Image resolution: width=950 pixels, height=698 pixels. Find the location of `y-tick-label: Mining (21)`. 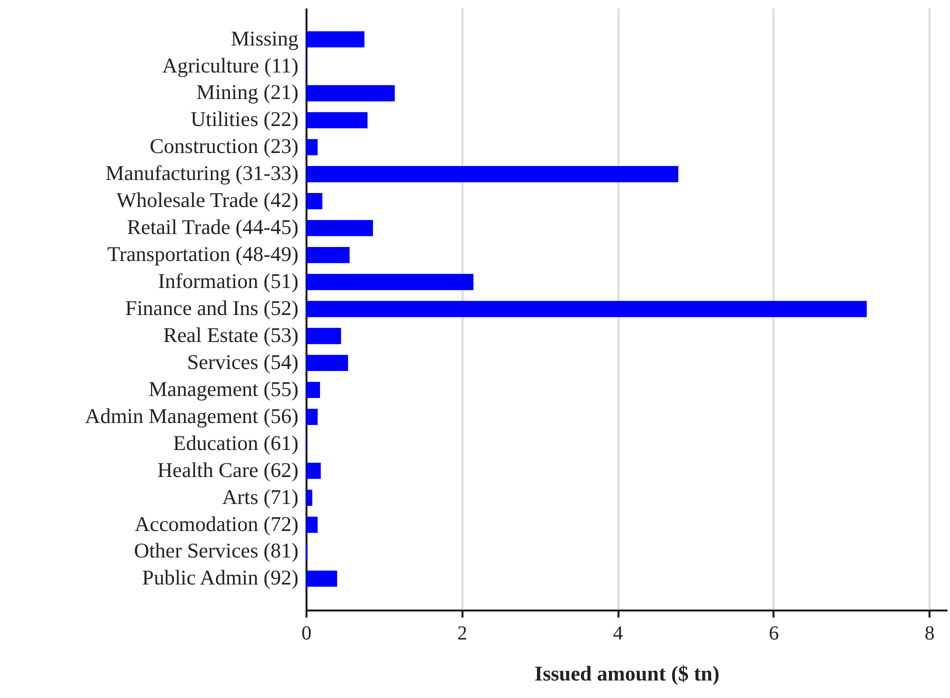

y-tick-label: Mining (21) is located at coordinates (247, 92).